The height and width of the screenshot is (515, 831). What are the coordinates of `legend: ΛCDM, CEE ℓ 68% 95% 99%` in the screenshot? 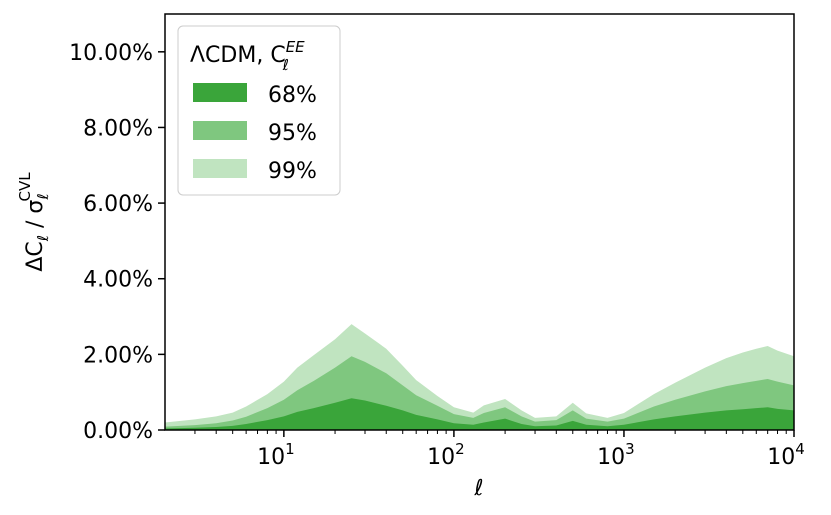 It's located at (259, 110).